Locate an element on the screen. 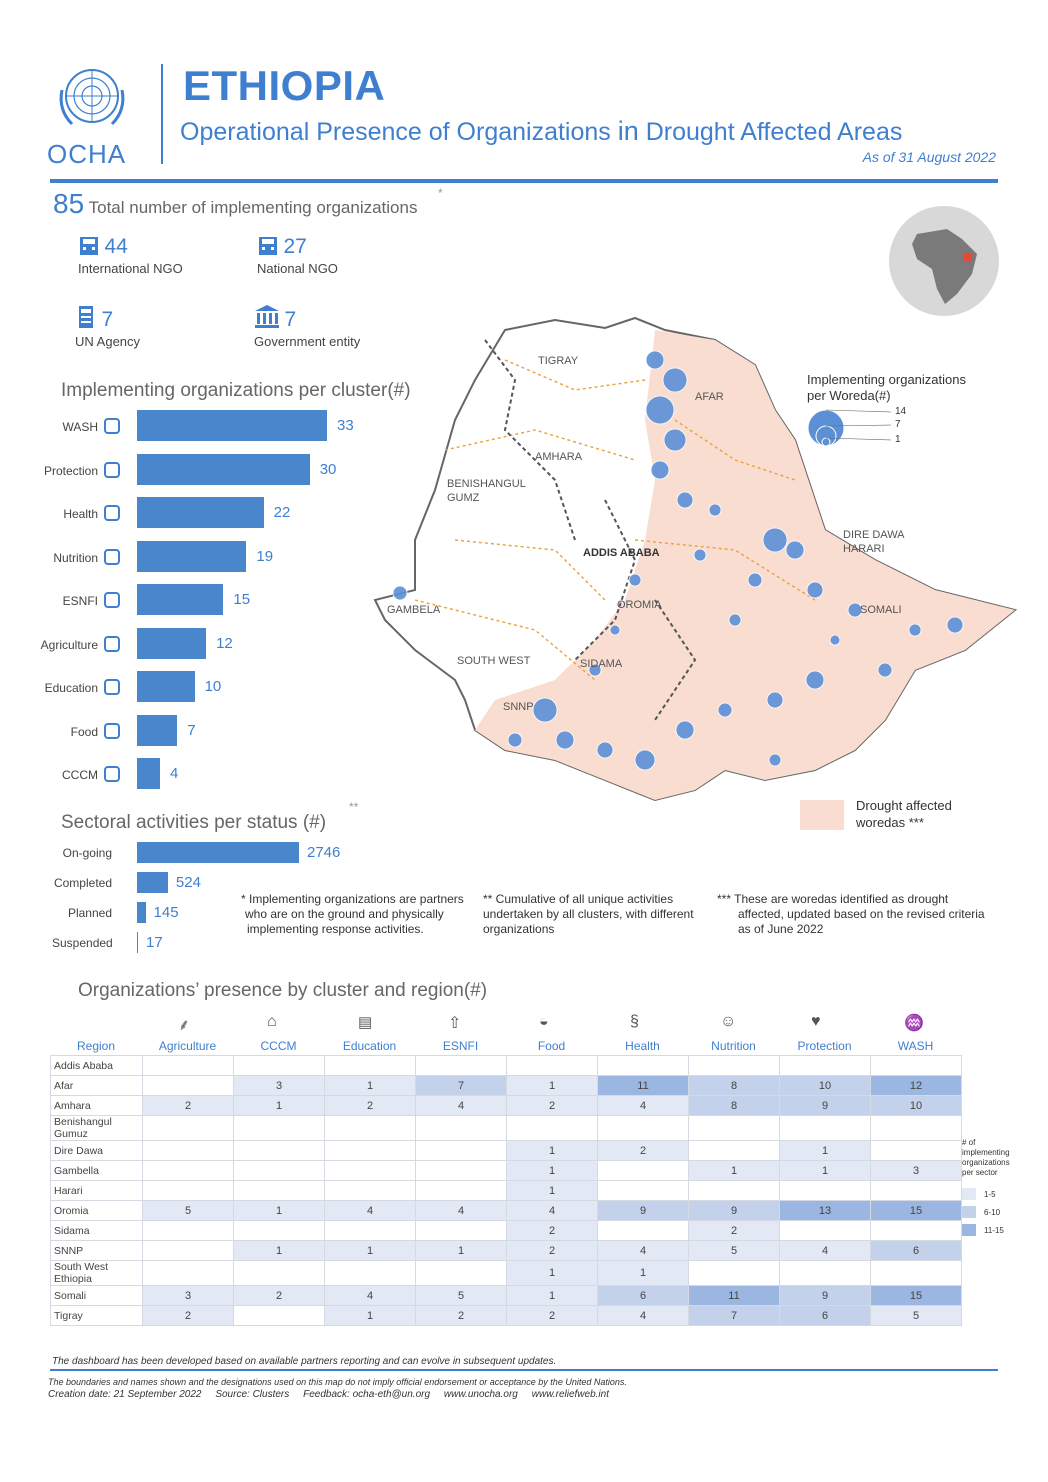 The width and height of the screenshot is (1048, 1482). status-value-suspended: 17 is located at coordinates (154, 942).